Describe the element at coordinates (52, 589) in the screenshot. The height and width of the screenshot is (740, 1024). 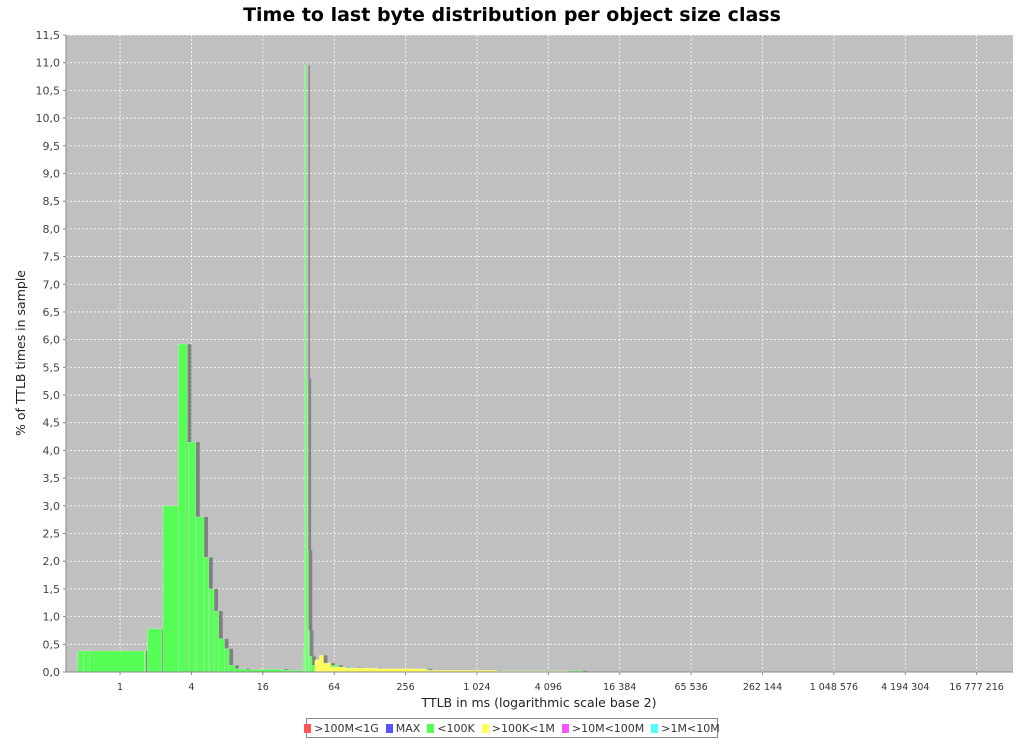
I see `y-tick-label: 1,5` at that location.